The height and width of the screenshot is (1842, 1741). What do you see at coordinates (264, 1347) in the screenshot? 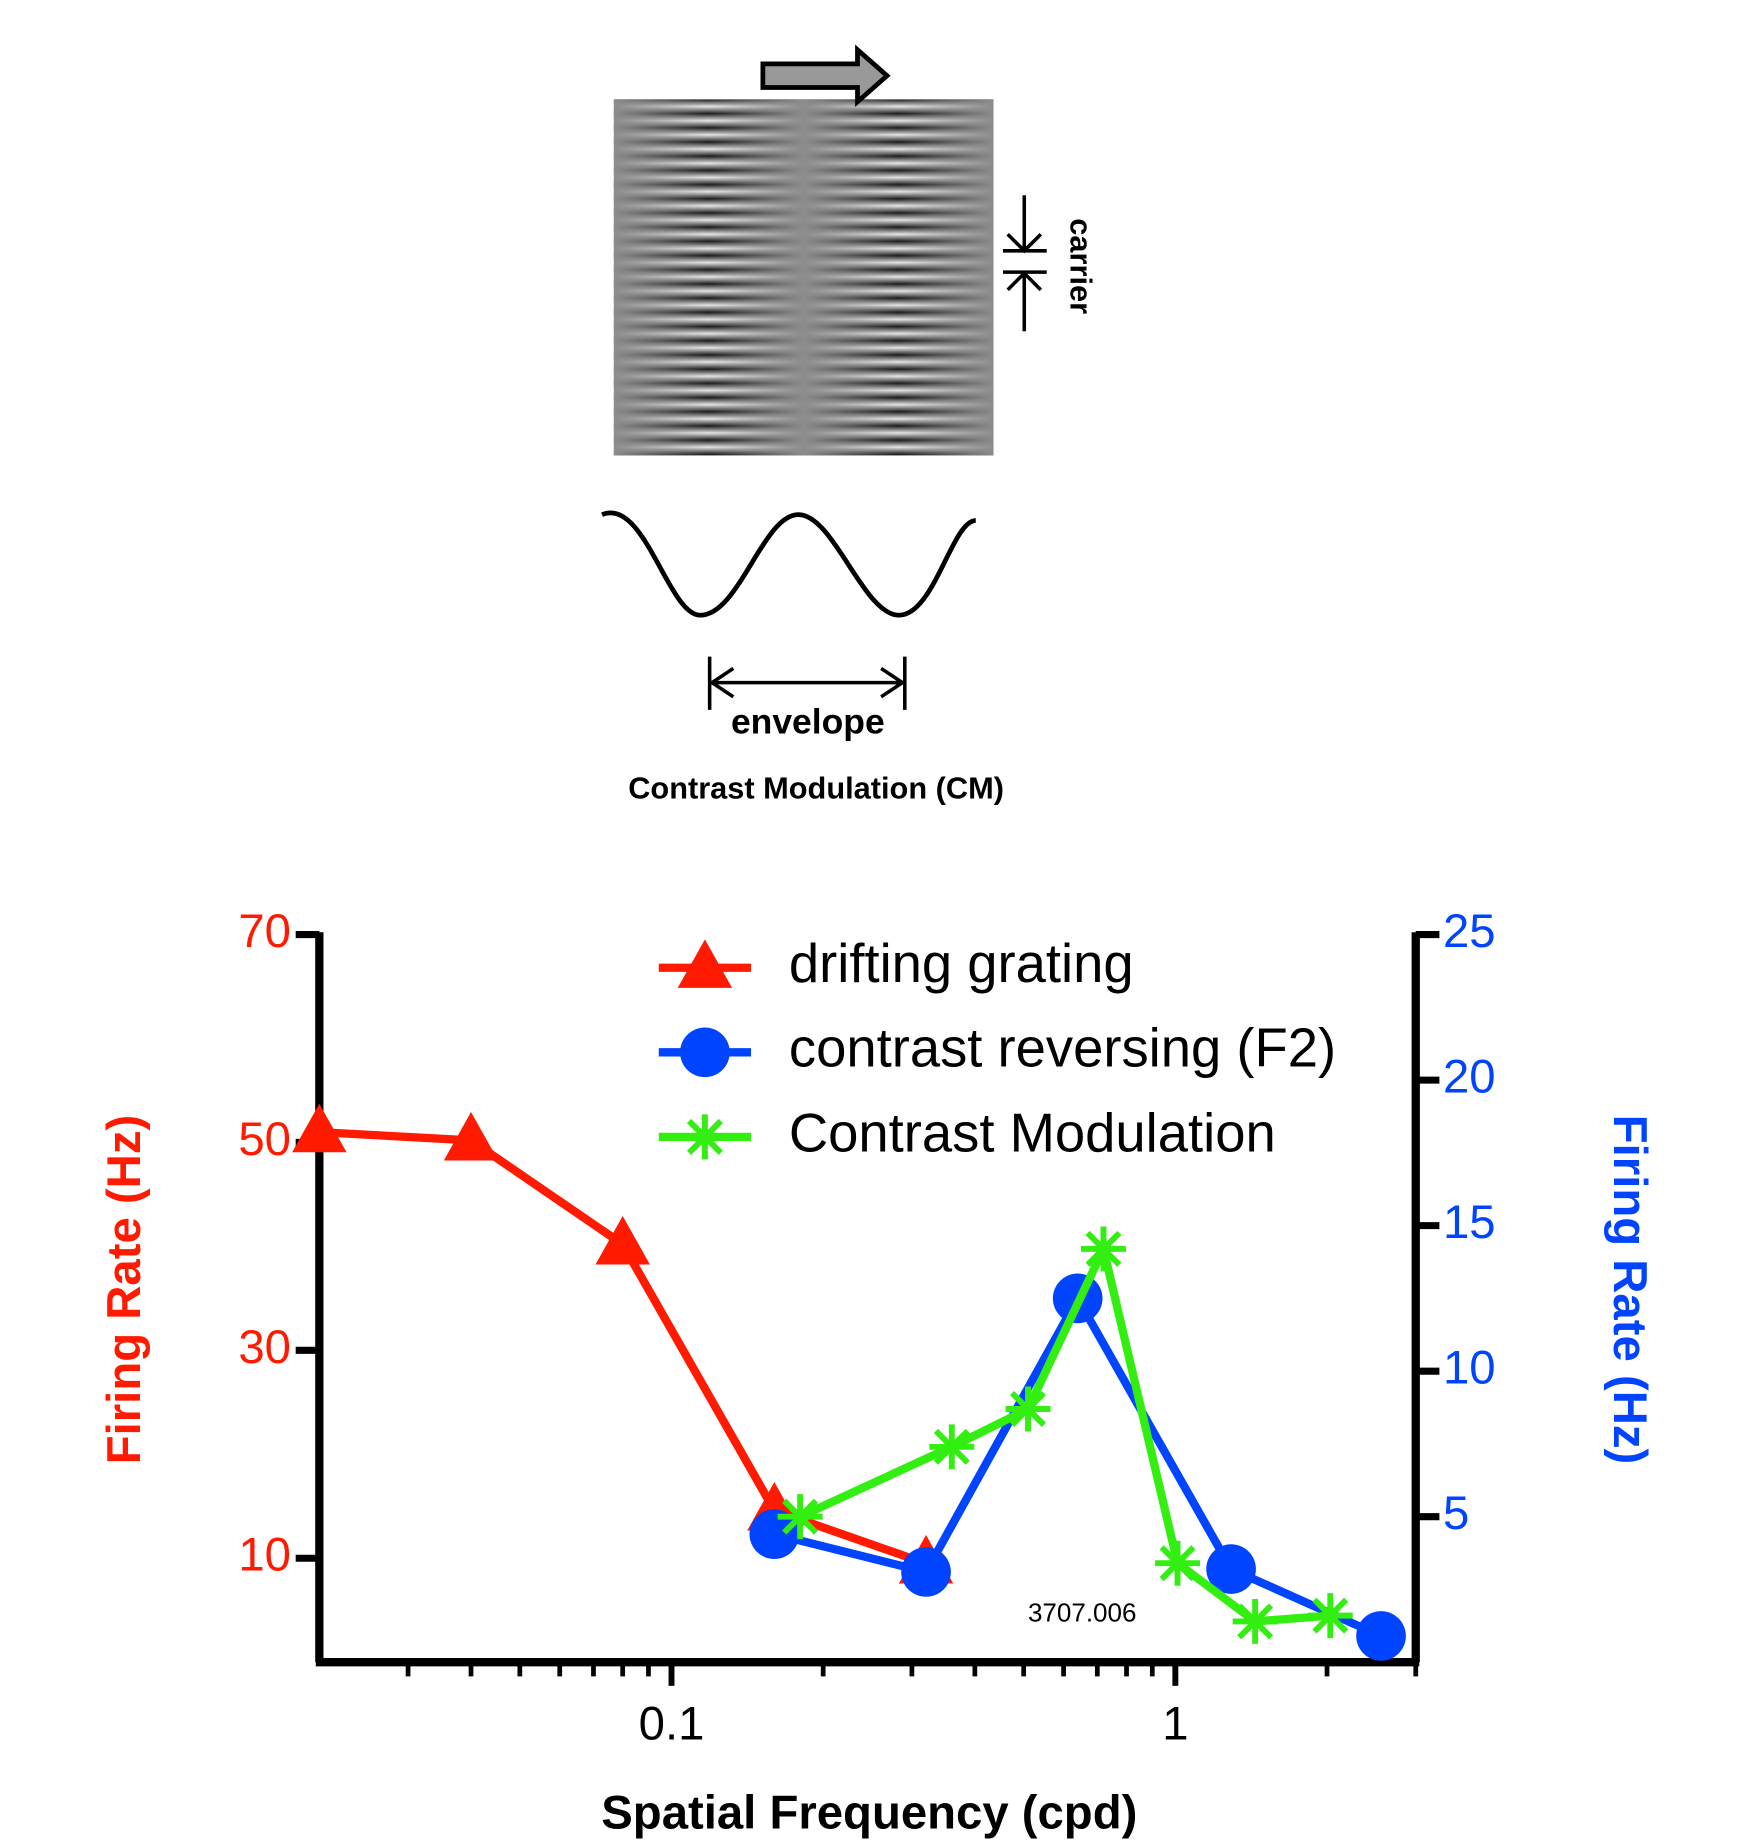
I see `y-tick-label: 30` at bounding box center [264, 1347].